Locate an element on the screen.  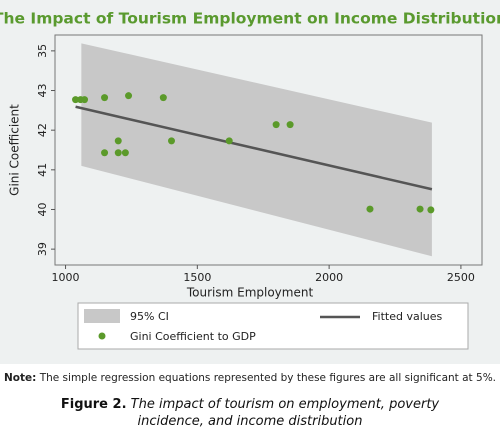
x-axis-title: Tourism Employment is located at coordinates (250, 293).